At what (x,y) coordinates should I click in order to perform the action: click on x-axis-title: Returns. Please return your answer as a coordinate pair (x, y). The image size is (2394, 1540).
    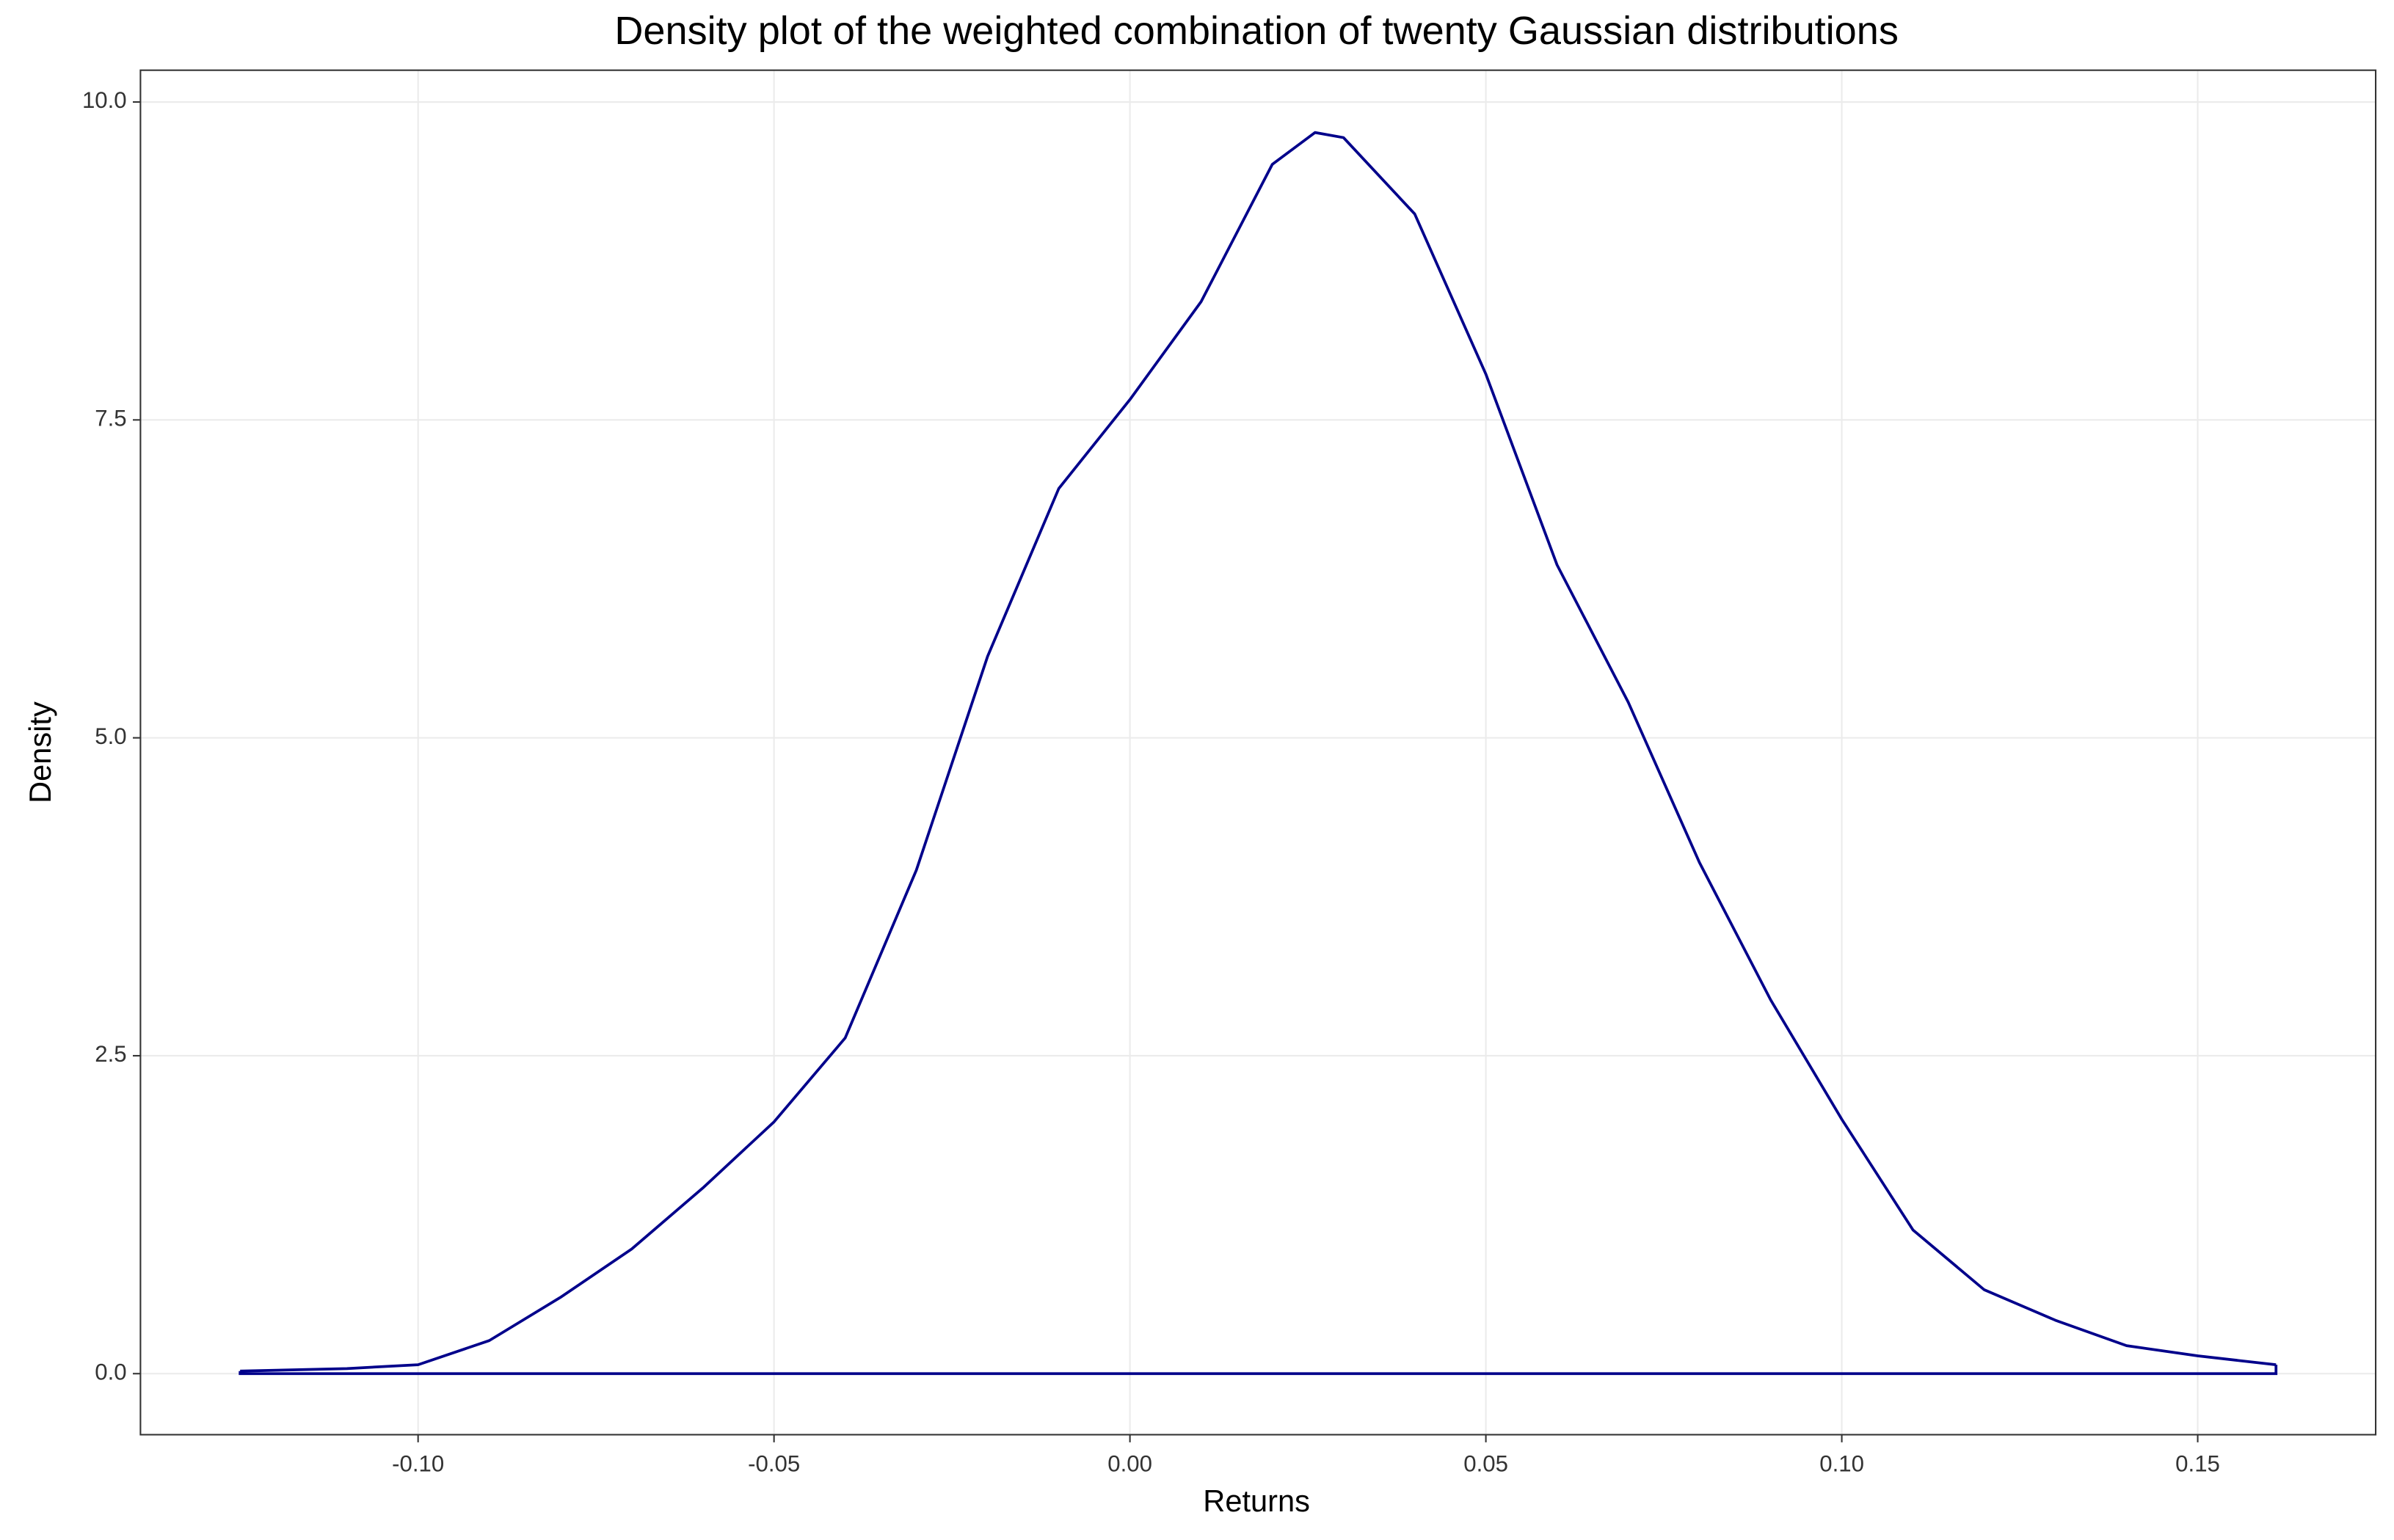
    Looking at the image, I should click on (1256, 1501).